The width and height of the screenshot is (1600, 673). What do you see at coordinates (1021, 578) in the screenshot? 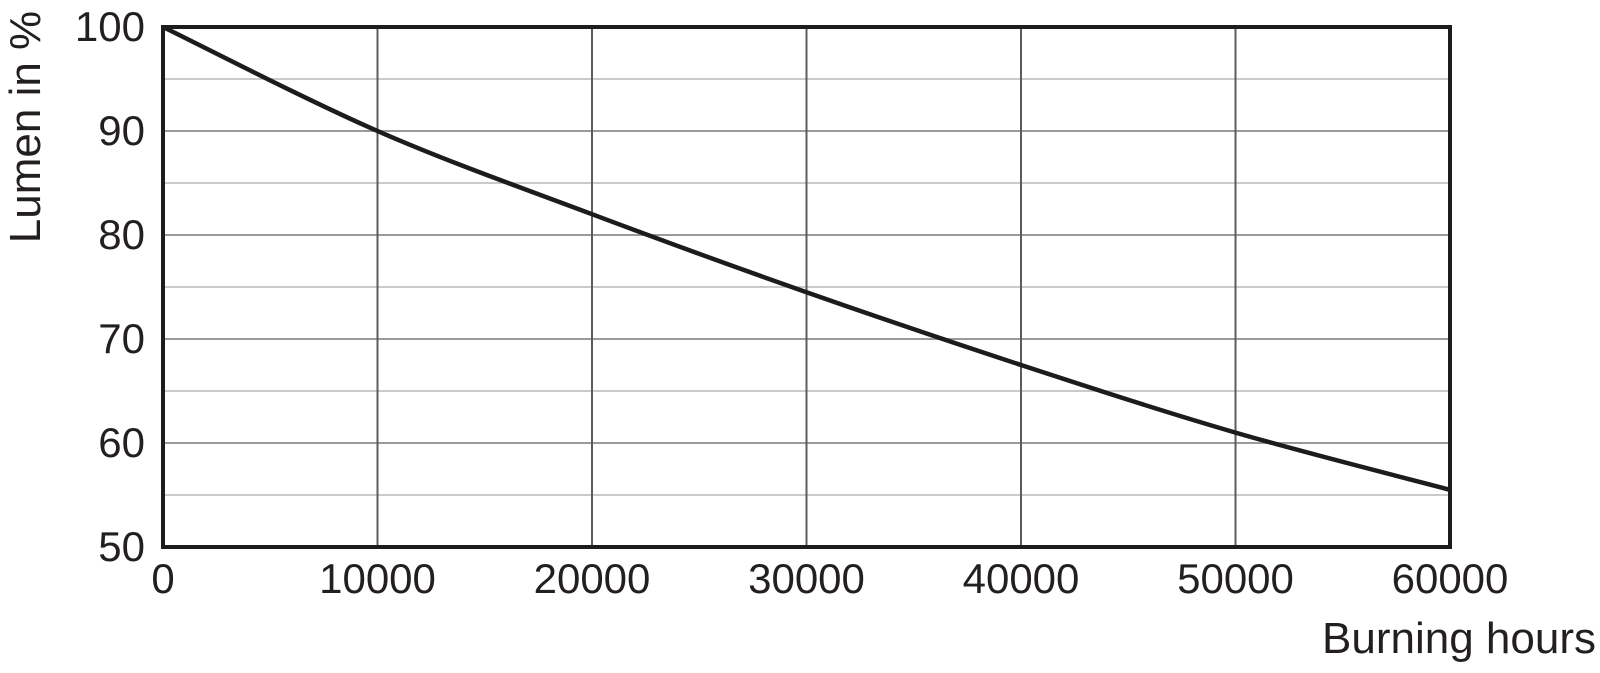
I see `x-tick-label: 40000` at bounding box center [1021, 578].